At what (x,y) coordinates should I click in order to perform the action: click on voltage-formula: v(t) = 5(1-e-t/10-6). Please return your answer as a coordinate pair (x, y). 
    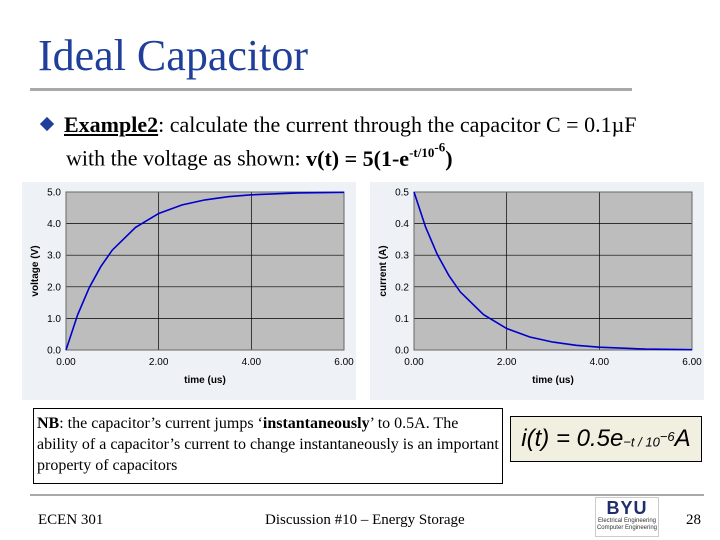
    Looking at the image, I should click on (379, 155).